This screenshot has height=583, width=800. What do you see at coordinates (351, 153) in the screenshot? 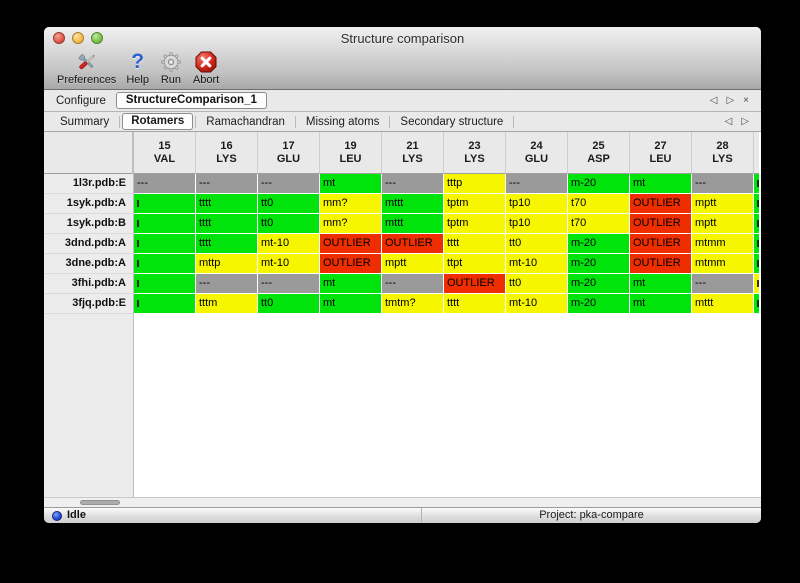
I see `column-header-19: 19 LEU` at bounding box center [351, 153].